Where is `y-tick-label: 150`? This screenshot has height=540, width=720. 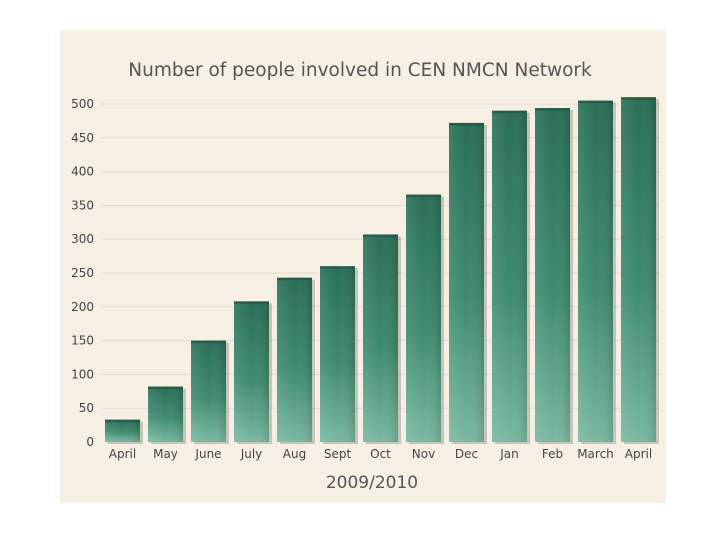
y-tick-label: 150 is located at coordinates (82, 341).